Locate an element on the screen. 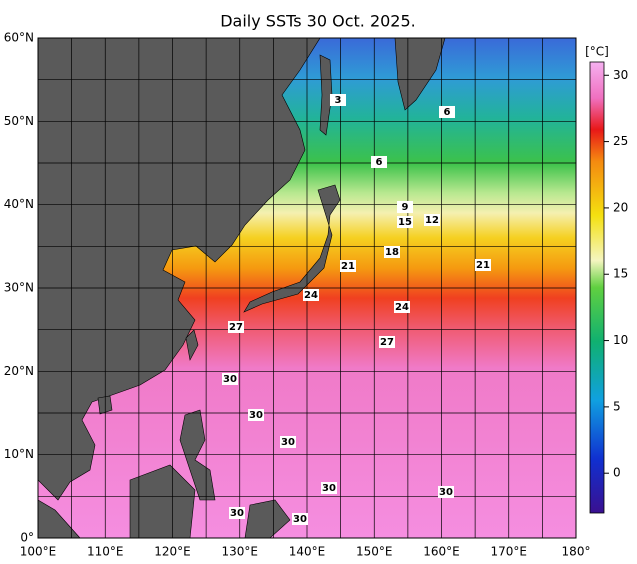 The height and width of the screenshot is (564, 637). contour-label: 18 is located at coordinates (392, 252).